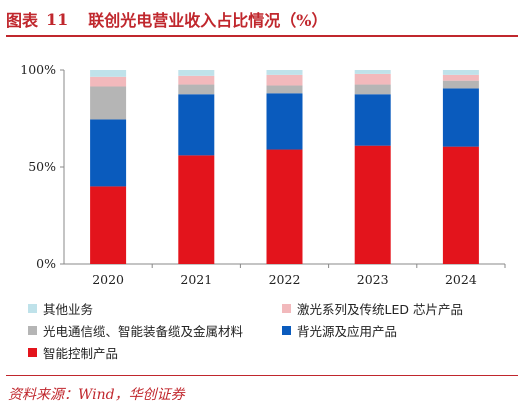 This screenshot has width=524, height=413. I want to click on x-tick-label: 2021, so click(196, 279).